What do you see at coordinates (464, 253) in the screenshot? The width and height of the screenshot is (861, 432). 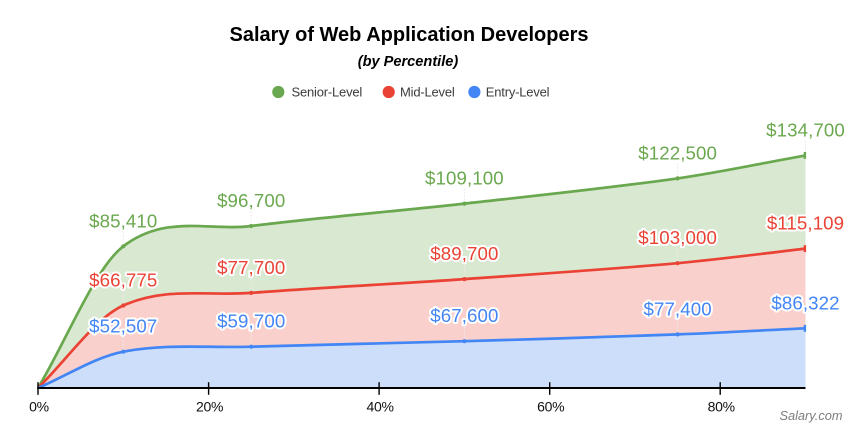 I see `svg-text: $89,700` at bounding box center [464, 253].